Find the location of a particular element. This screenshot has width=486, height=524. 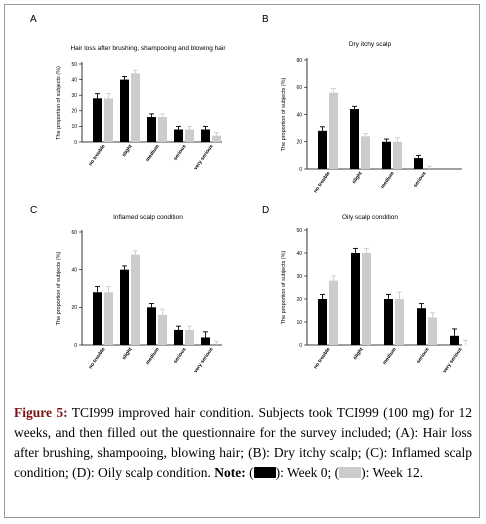

panel-letter: B is located at coordinates (265, 19).